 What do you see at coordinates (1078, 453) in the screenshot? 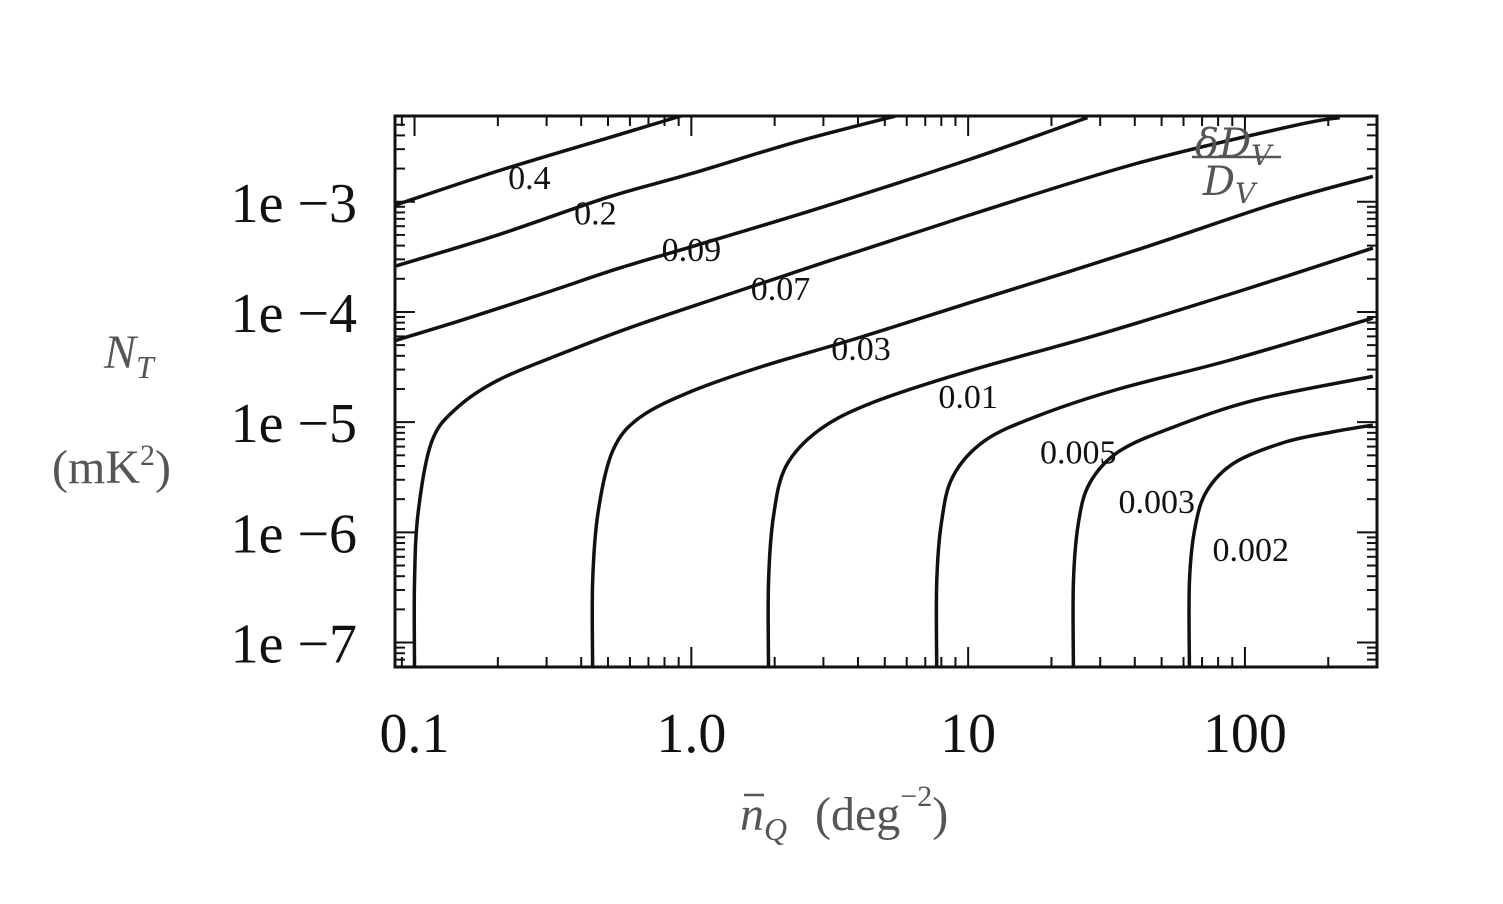
I see `contour-label-0.005: 0.005` at bounding box center [1078, 453].